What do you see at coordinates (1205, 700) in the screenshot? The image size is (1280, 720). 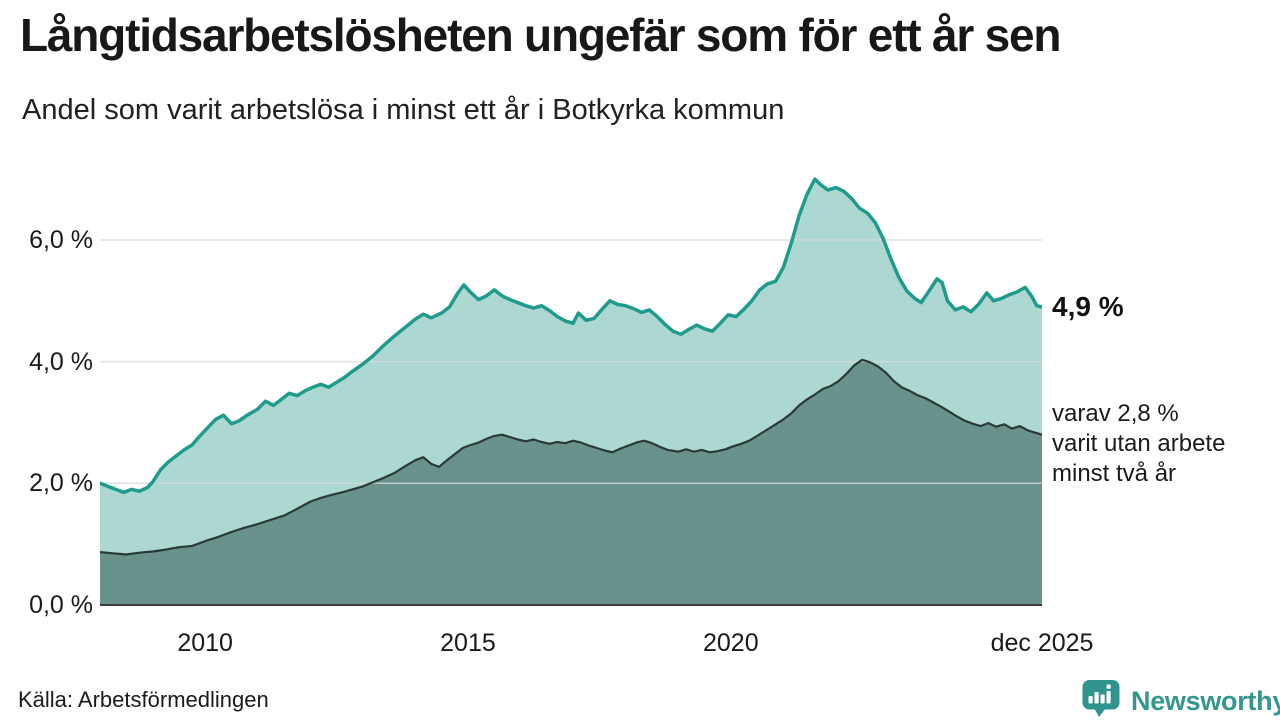 I see `brand-name: Newsworthy` at bounding box center [1205, 700].